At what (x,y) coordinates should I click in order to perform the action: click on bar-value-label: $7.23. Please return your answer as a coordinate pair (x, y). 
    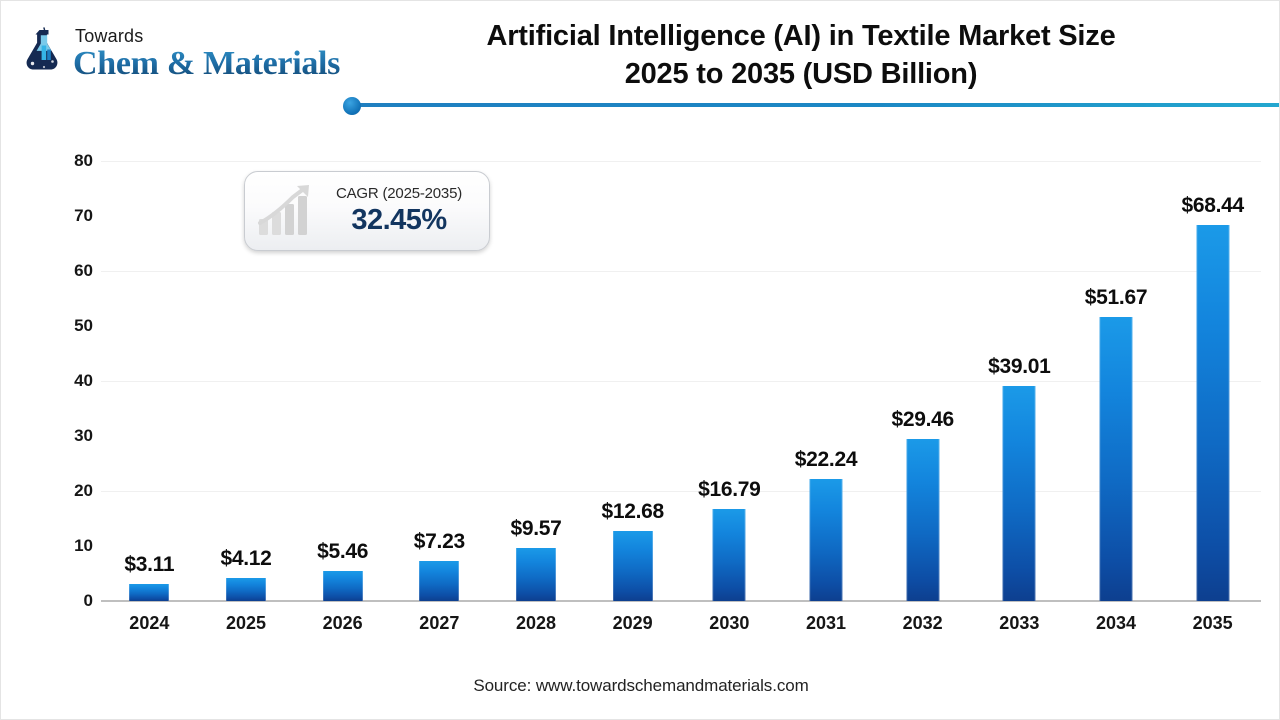
    Looking at the image, I should click on (439, 542).